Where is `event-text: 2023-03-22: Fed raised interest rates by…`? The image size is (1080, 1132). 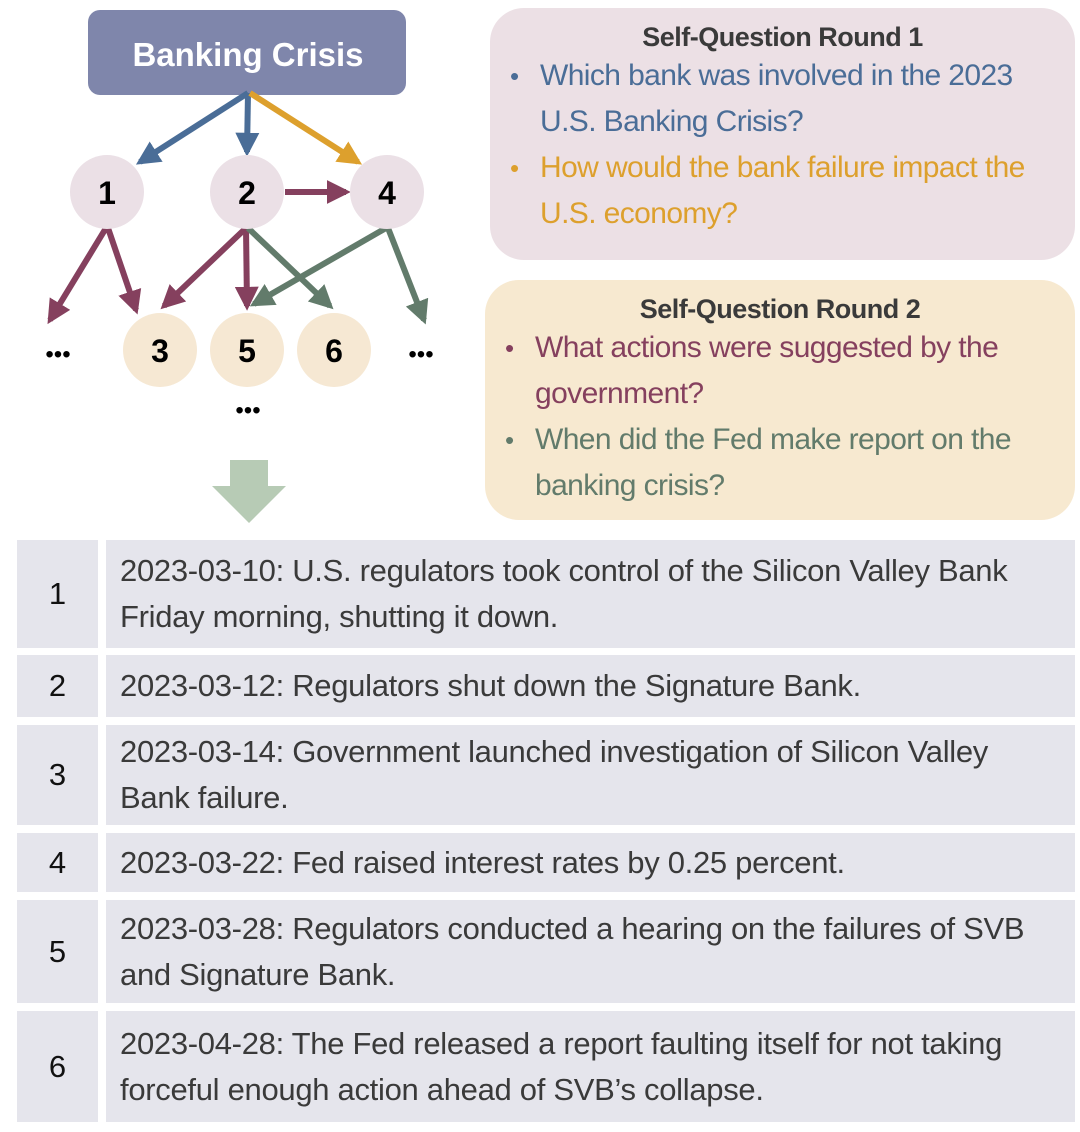
event-text: 2023-03-22: Fed raised interest rates by… is located at coordinates (590, 862).